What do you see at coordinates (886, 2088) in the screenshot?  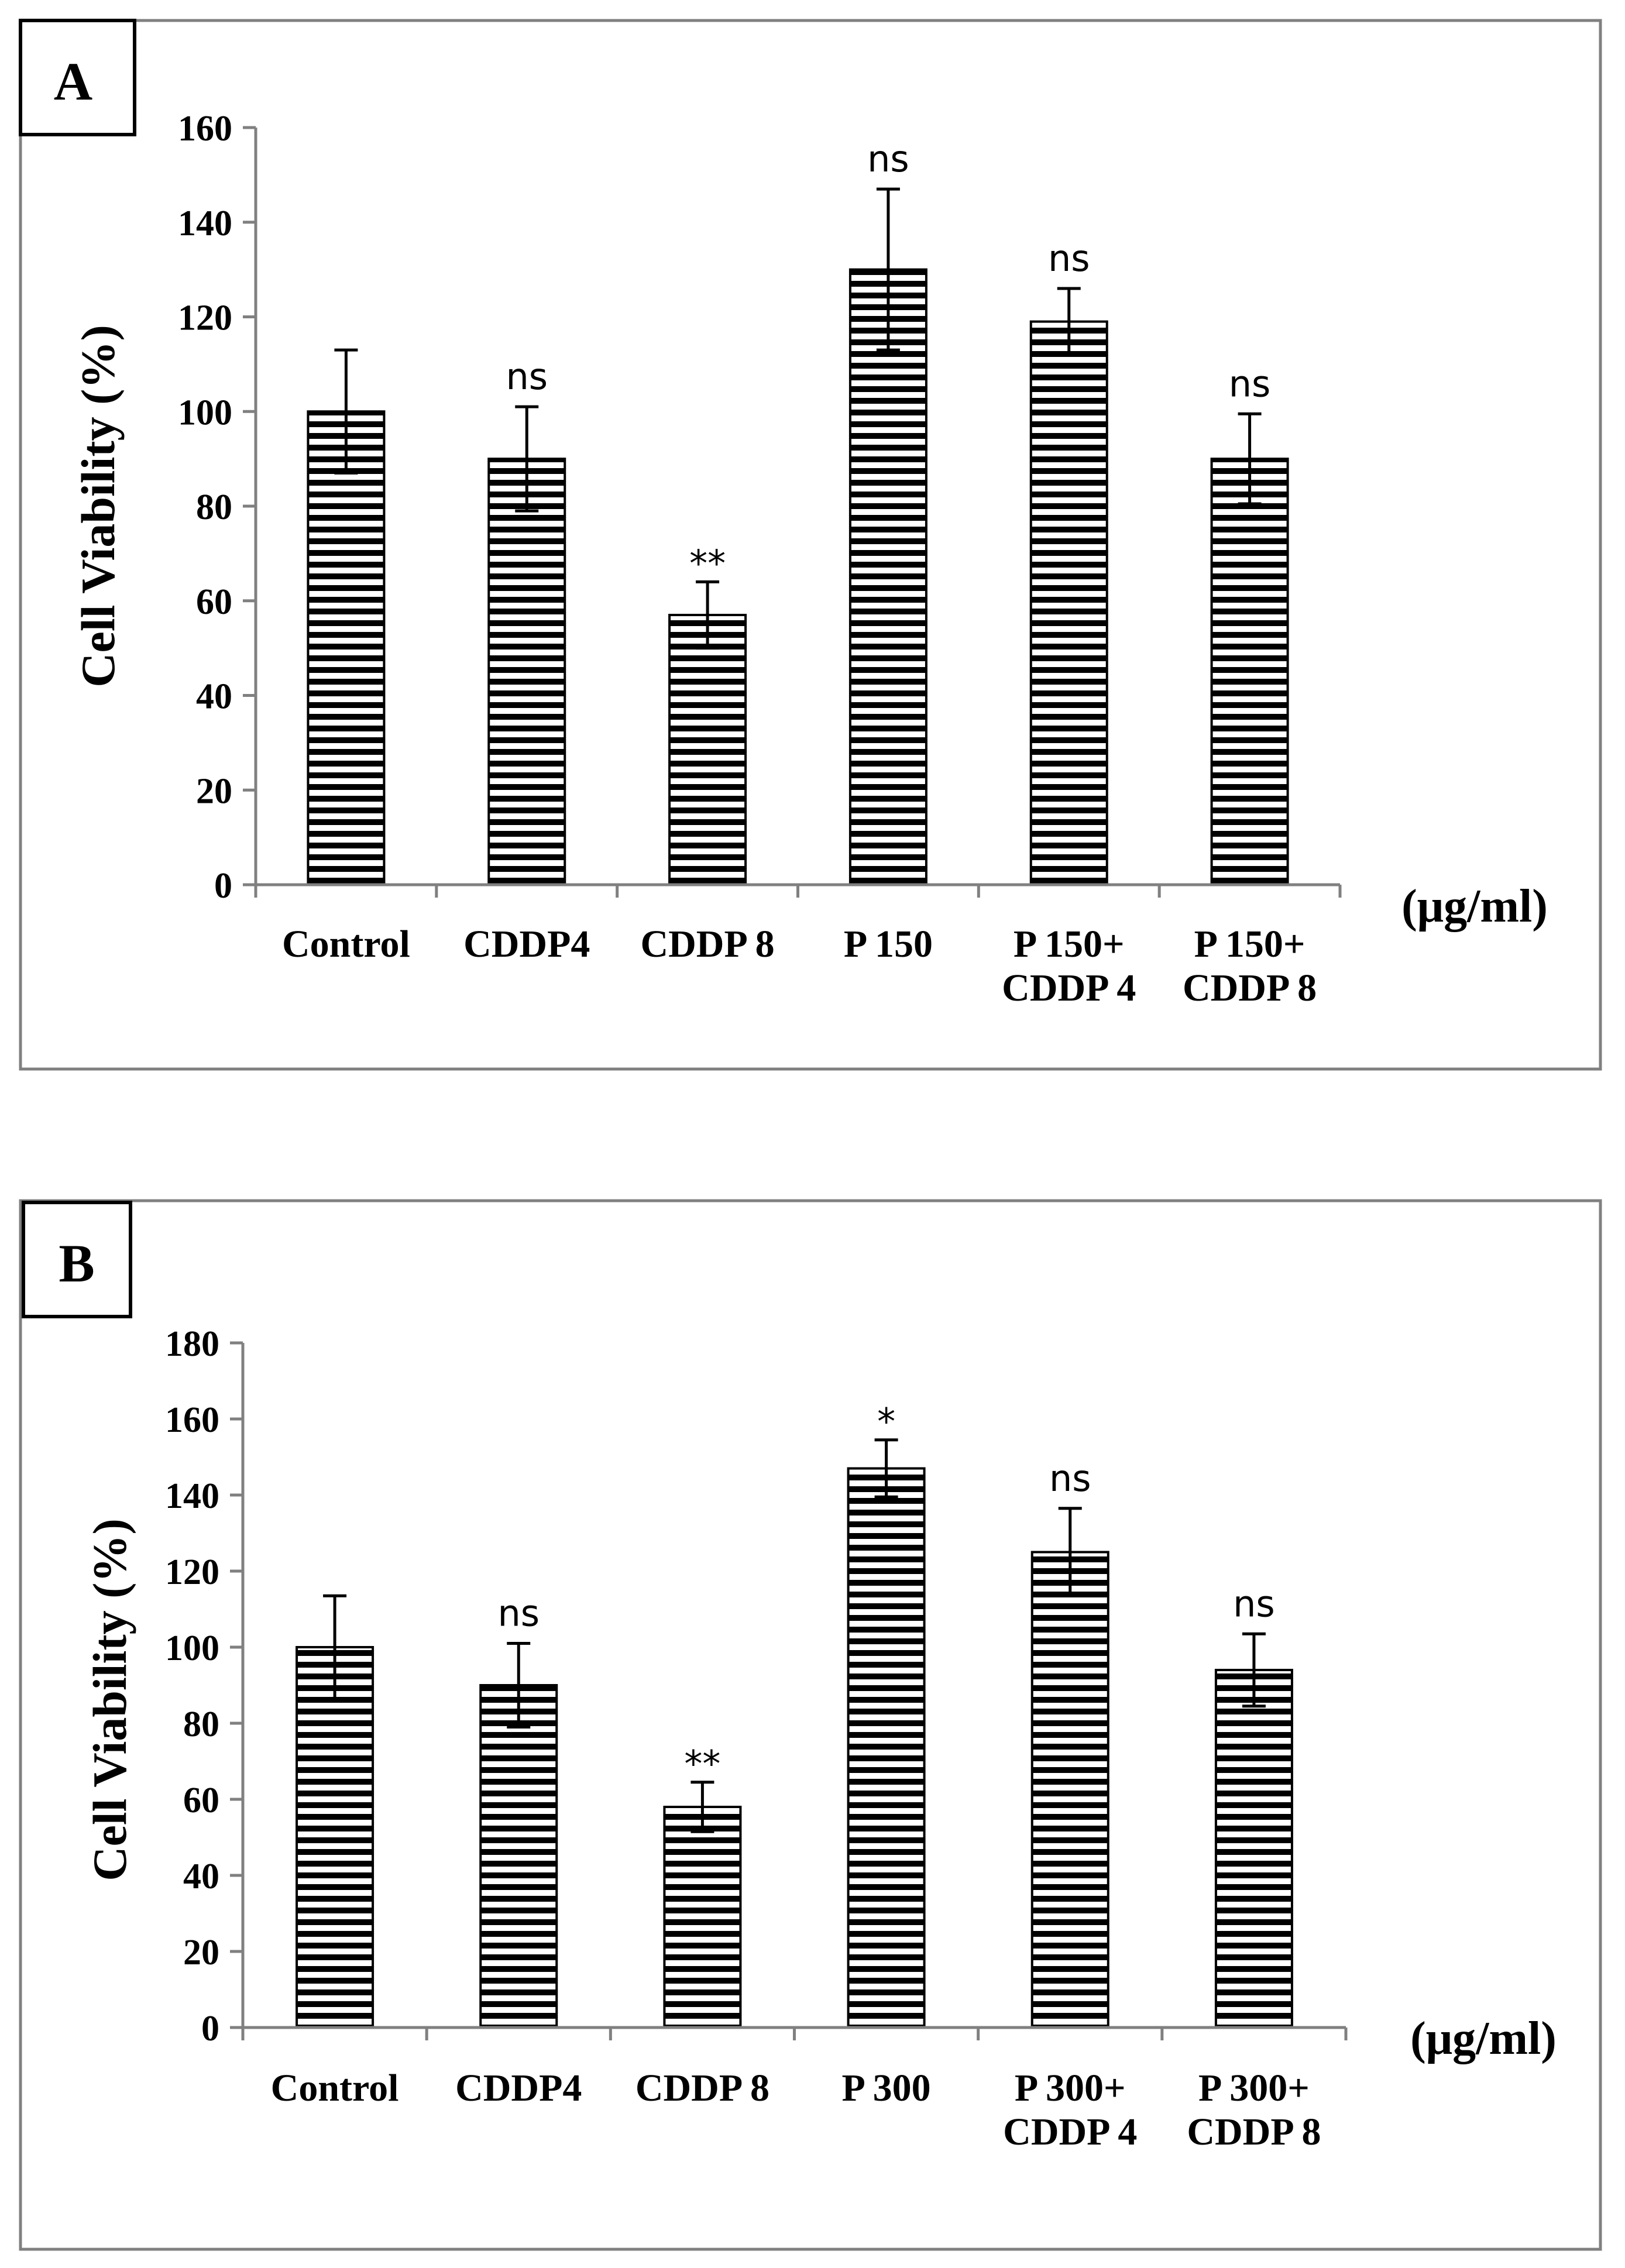 I see `panel-b-category-label: P 300` at bounding box center [886, 2088].